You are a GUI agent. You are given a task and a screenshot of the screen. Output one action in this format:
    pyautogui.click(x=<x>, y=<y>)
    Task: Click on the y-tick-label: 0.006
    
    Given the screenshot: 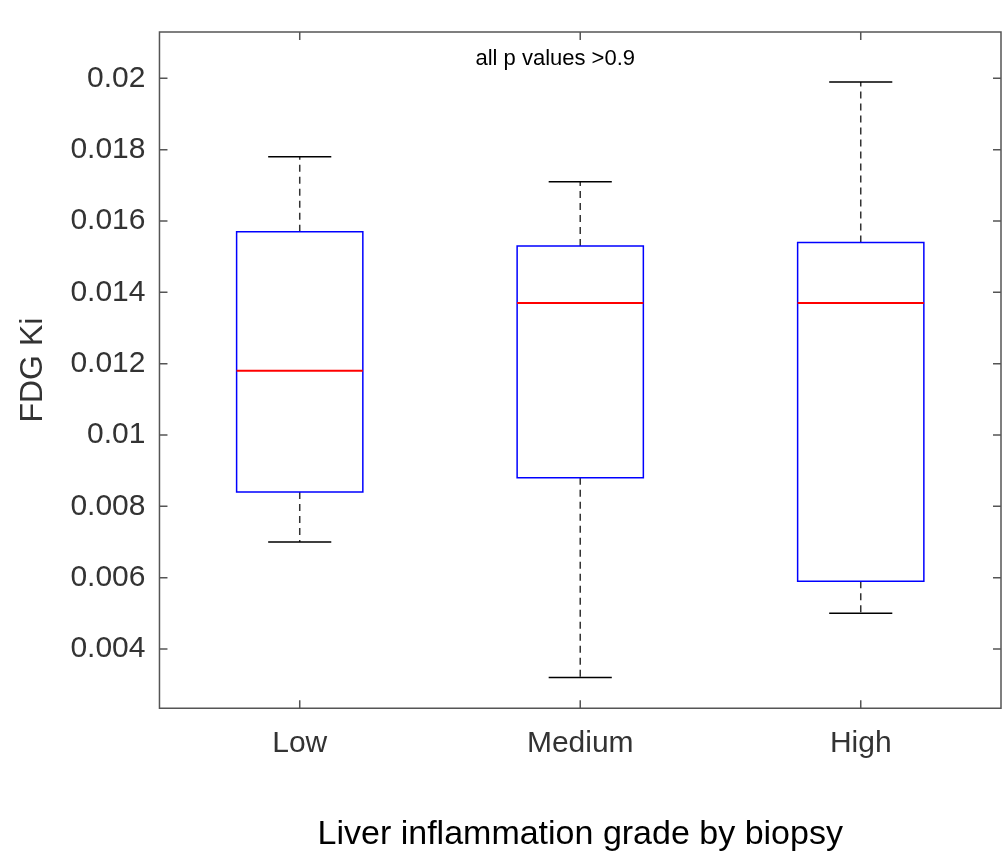 What is the action you would take?
    pyautogui.click(x=108, y=575)
    